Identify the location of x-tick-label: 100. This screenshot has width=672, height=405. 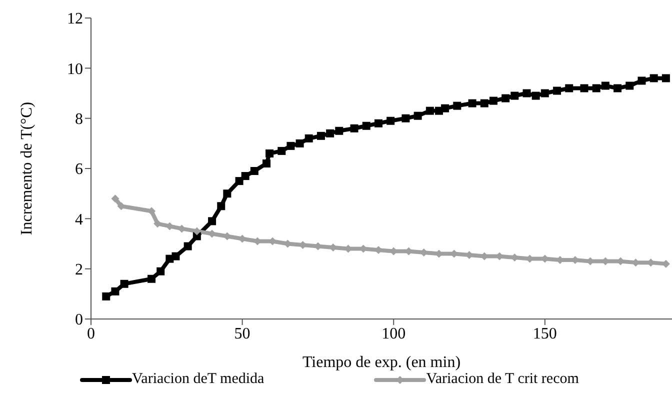
(394, 333).